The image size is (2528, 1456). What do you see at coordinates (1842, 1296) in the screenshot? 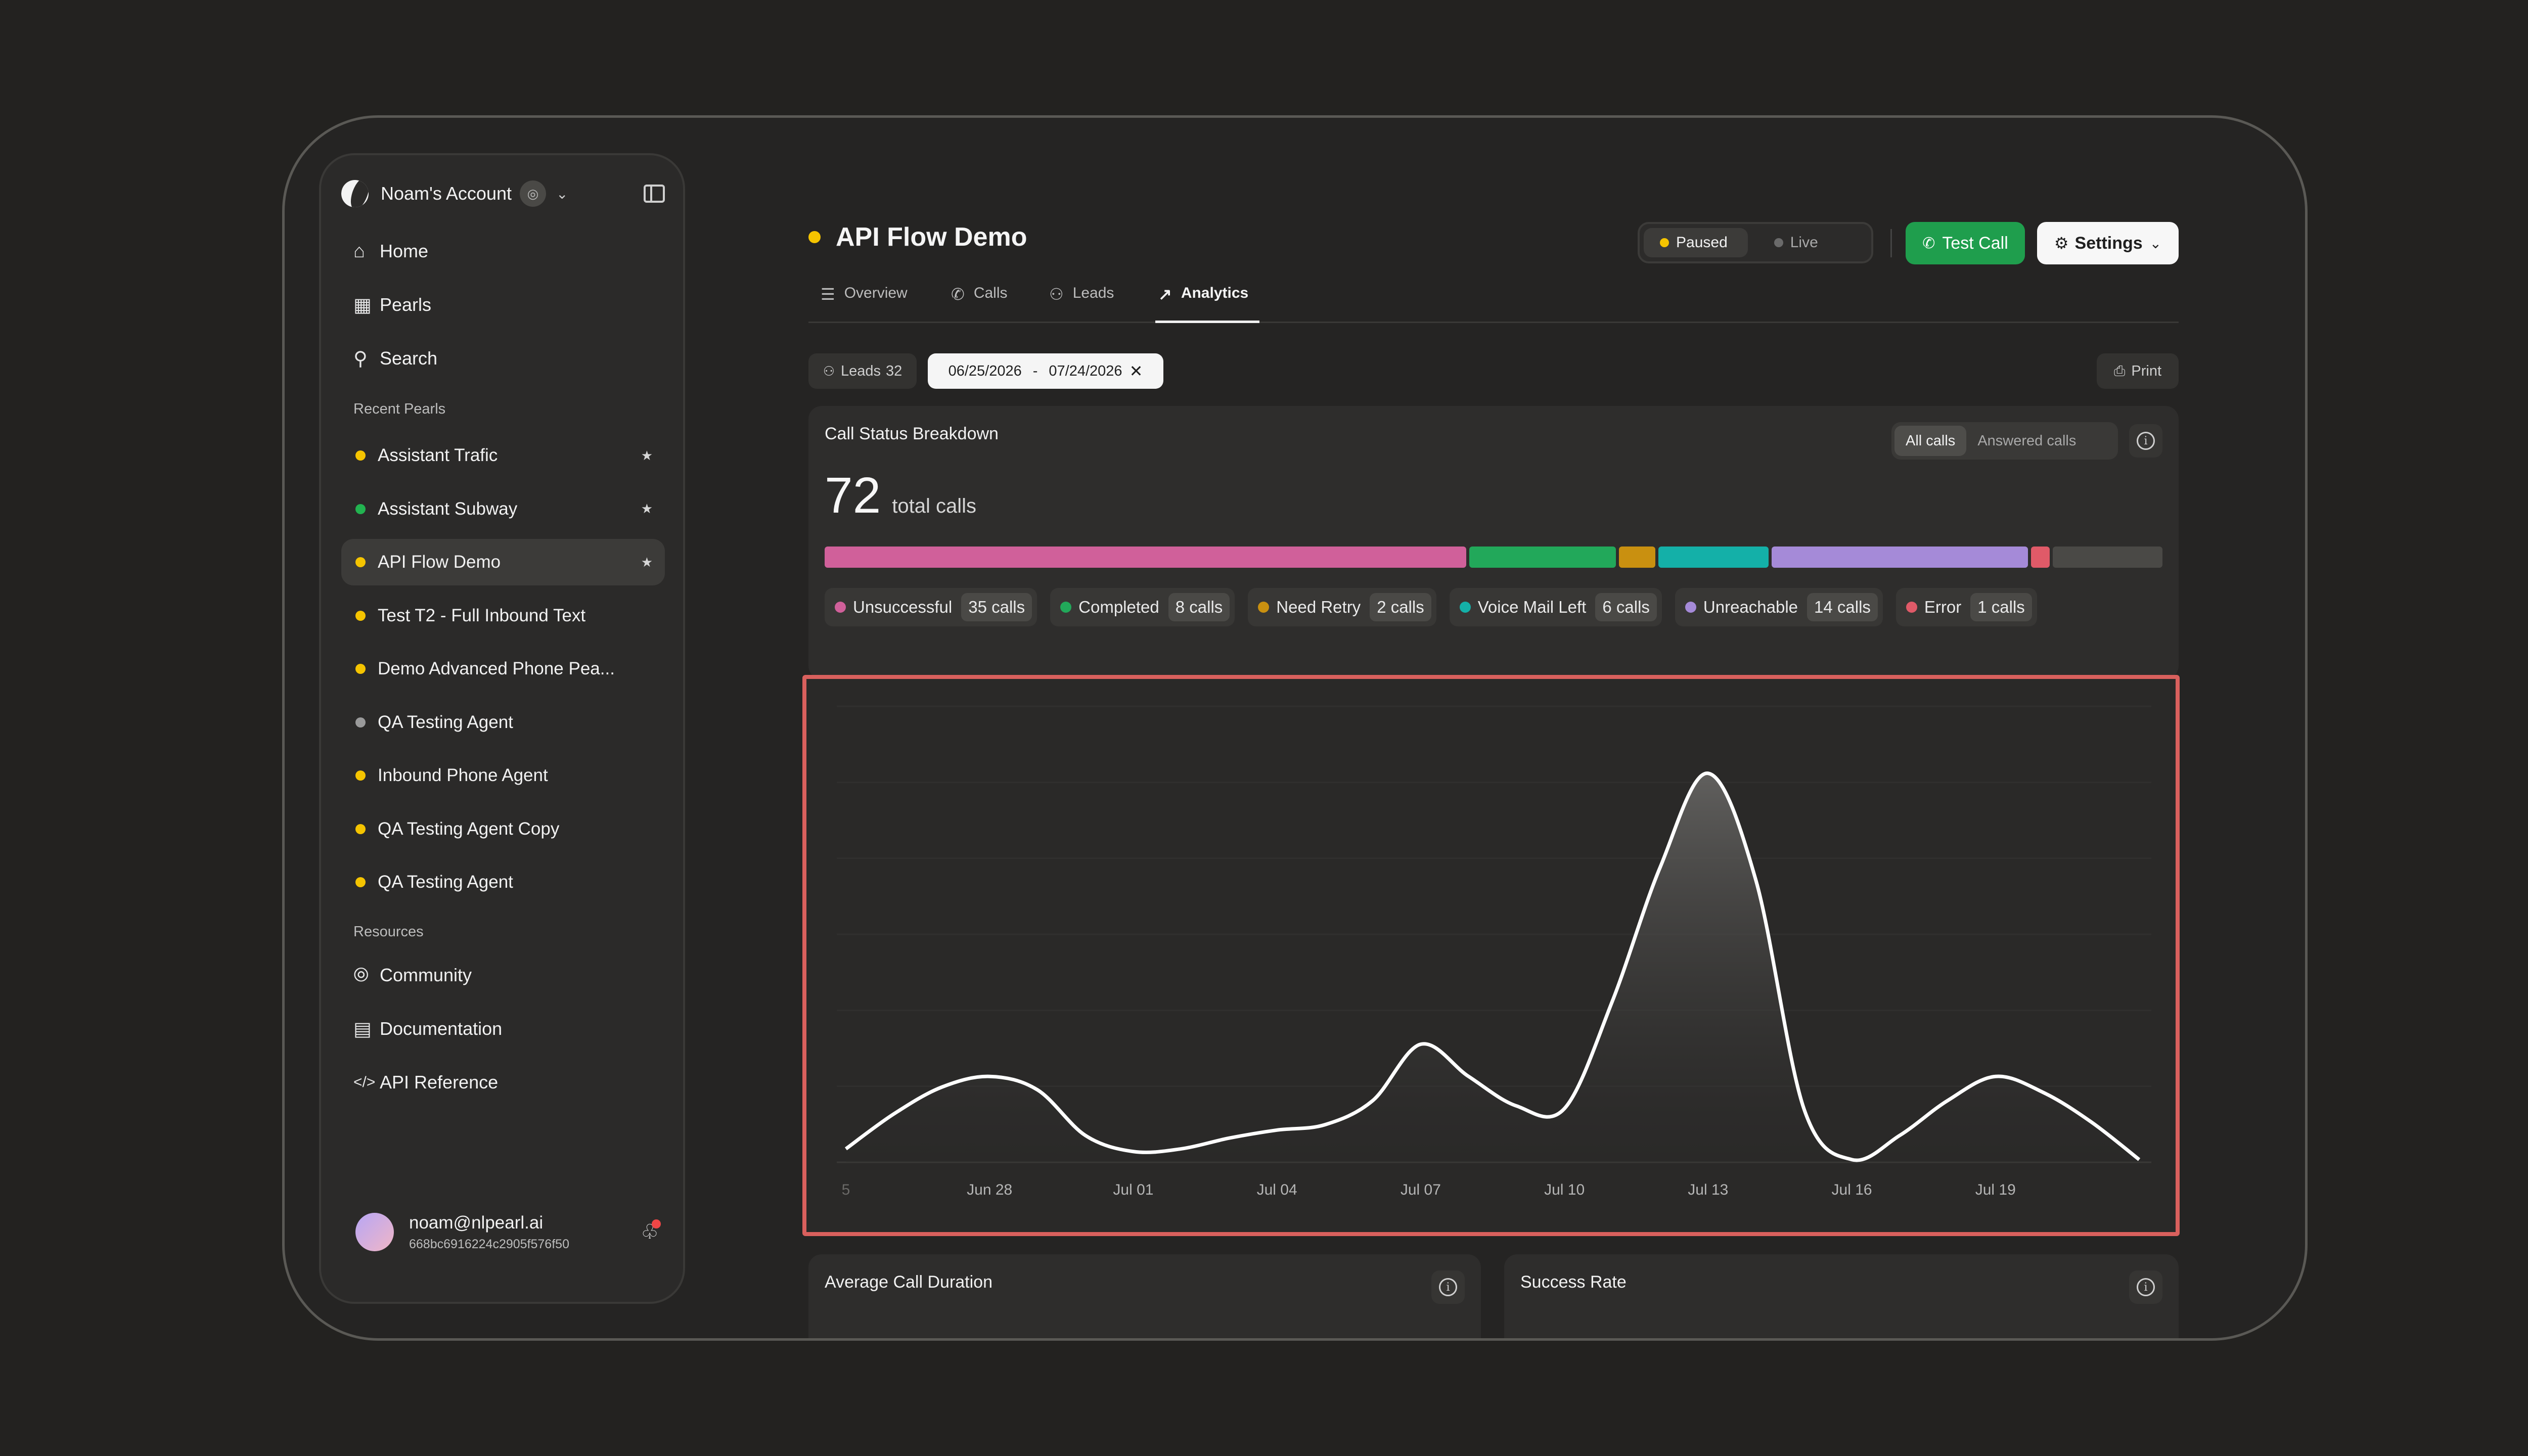
I see `success-rate-card: Success Rate i` at bounding box center [1842, 1296].